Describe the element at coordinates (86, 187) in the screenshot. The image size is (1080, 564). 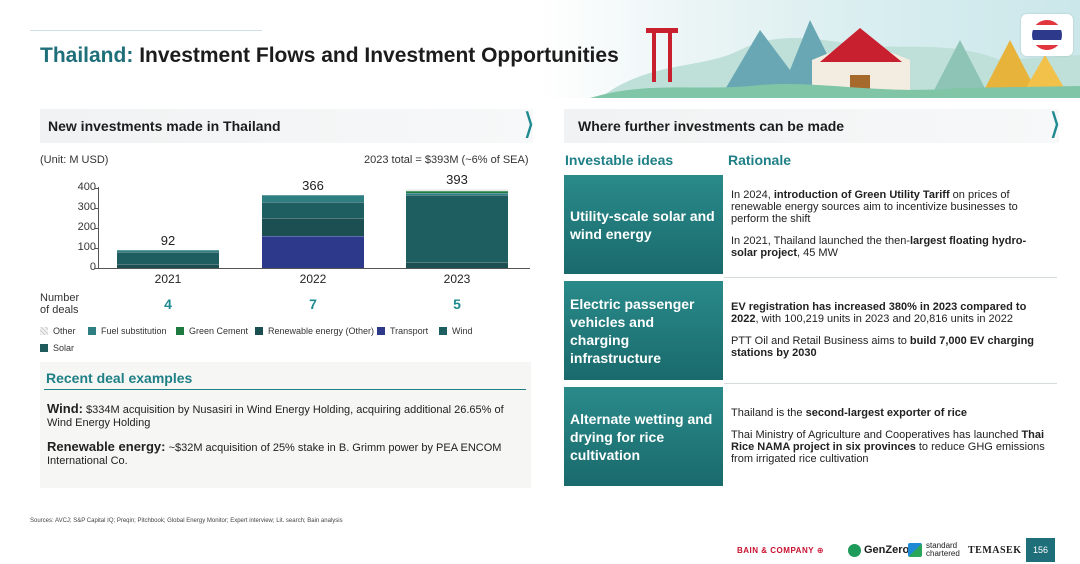
I see `y-tick-label: 400` at that location.